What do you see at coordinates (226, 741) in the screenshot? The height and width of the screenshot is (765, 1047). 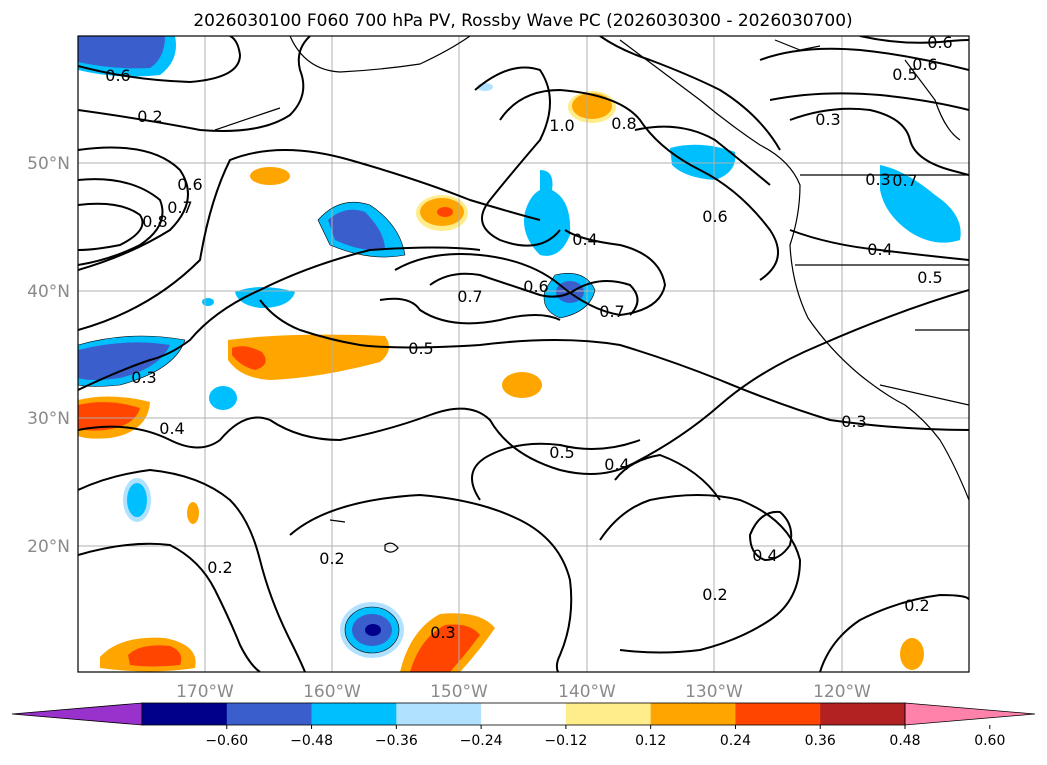 I see `colorbar-tick-label: −0.60` at bounding box center [226, 741].